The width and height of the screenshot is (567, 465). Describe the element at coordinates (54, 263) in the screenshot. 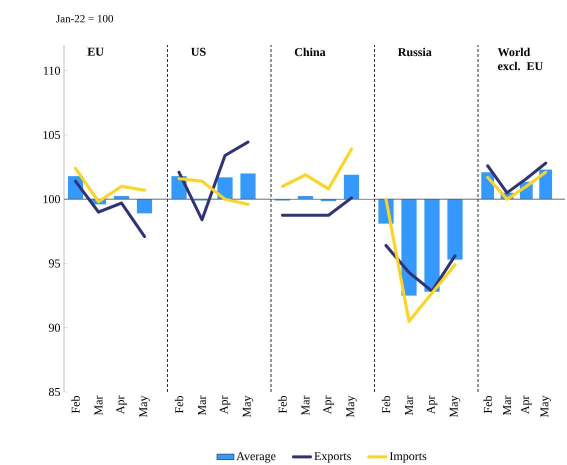

I see `y-tick-label: 95` at that location.